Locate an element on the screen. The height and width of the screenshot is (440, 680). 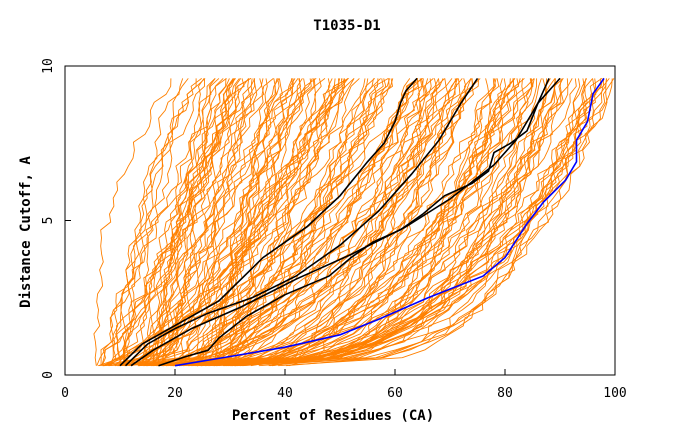
x-axis: 0 20 40 60 80 100 is located at coordinates (344, 385).